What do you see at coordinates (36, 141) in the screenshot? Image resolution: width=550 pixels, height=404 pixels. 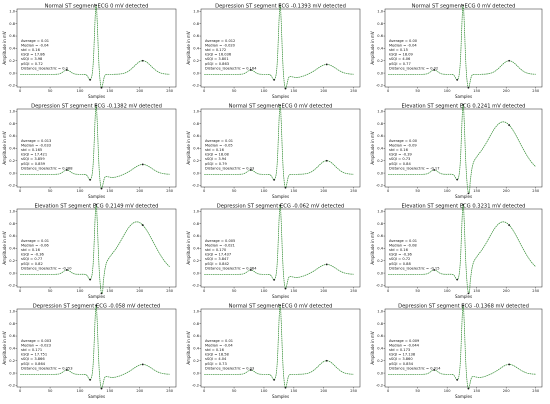 I see `stat-line: Average = 0.013` at bounding box center [36, 141].